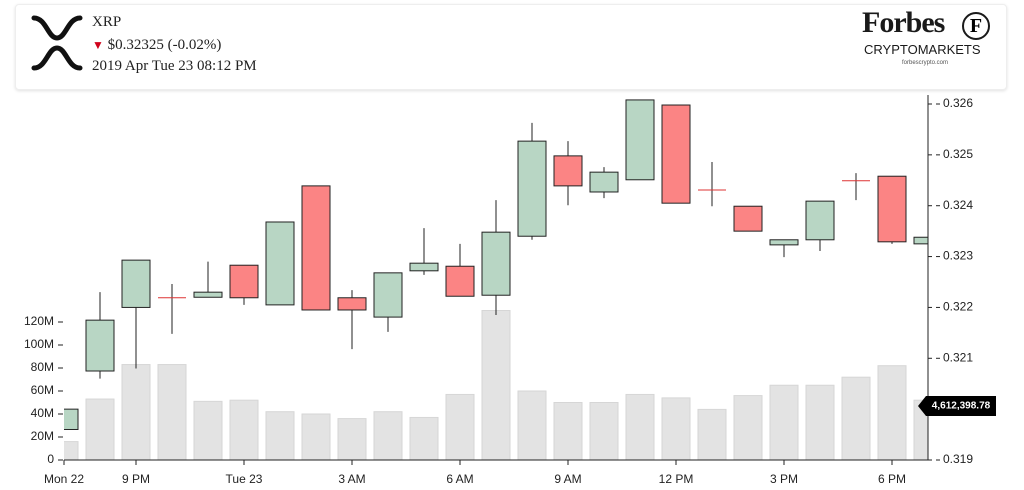 The image size is (1024, 490). What do you see at coordinates (922, 49) in the screenshot?
I see `brand-sub: CRYPTOMARKETS` at bounding box center [922, 49].